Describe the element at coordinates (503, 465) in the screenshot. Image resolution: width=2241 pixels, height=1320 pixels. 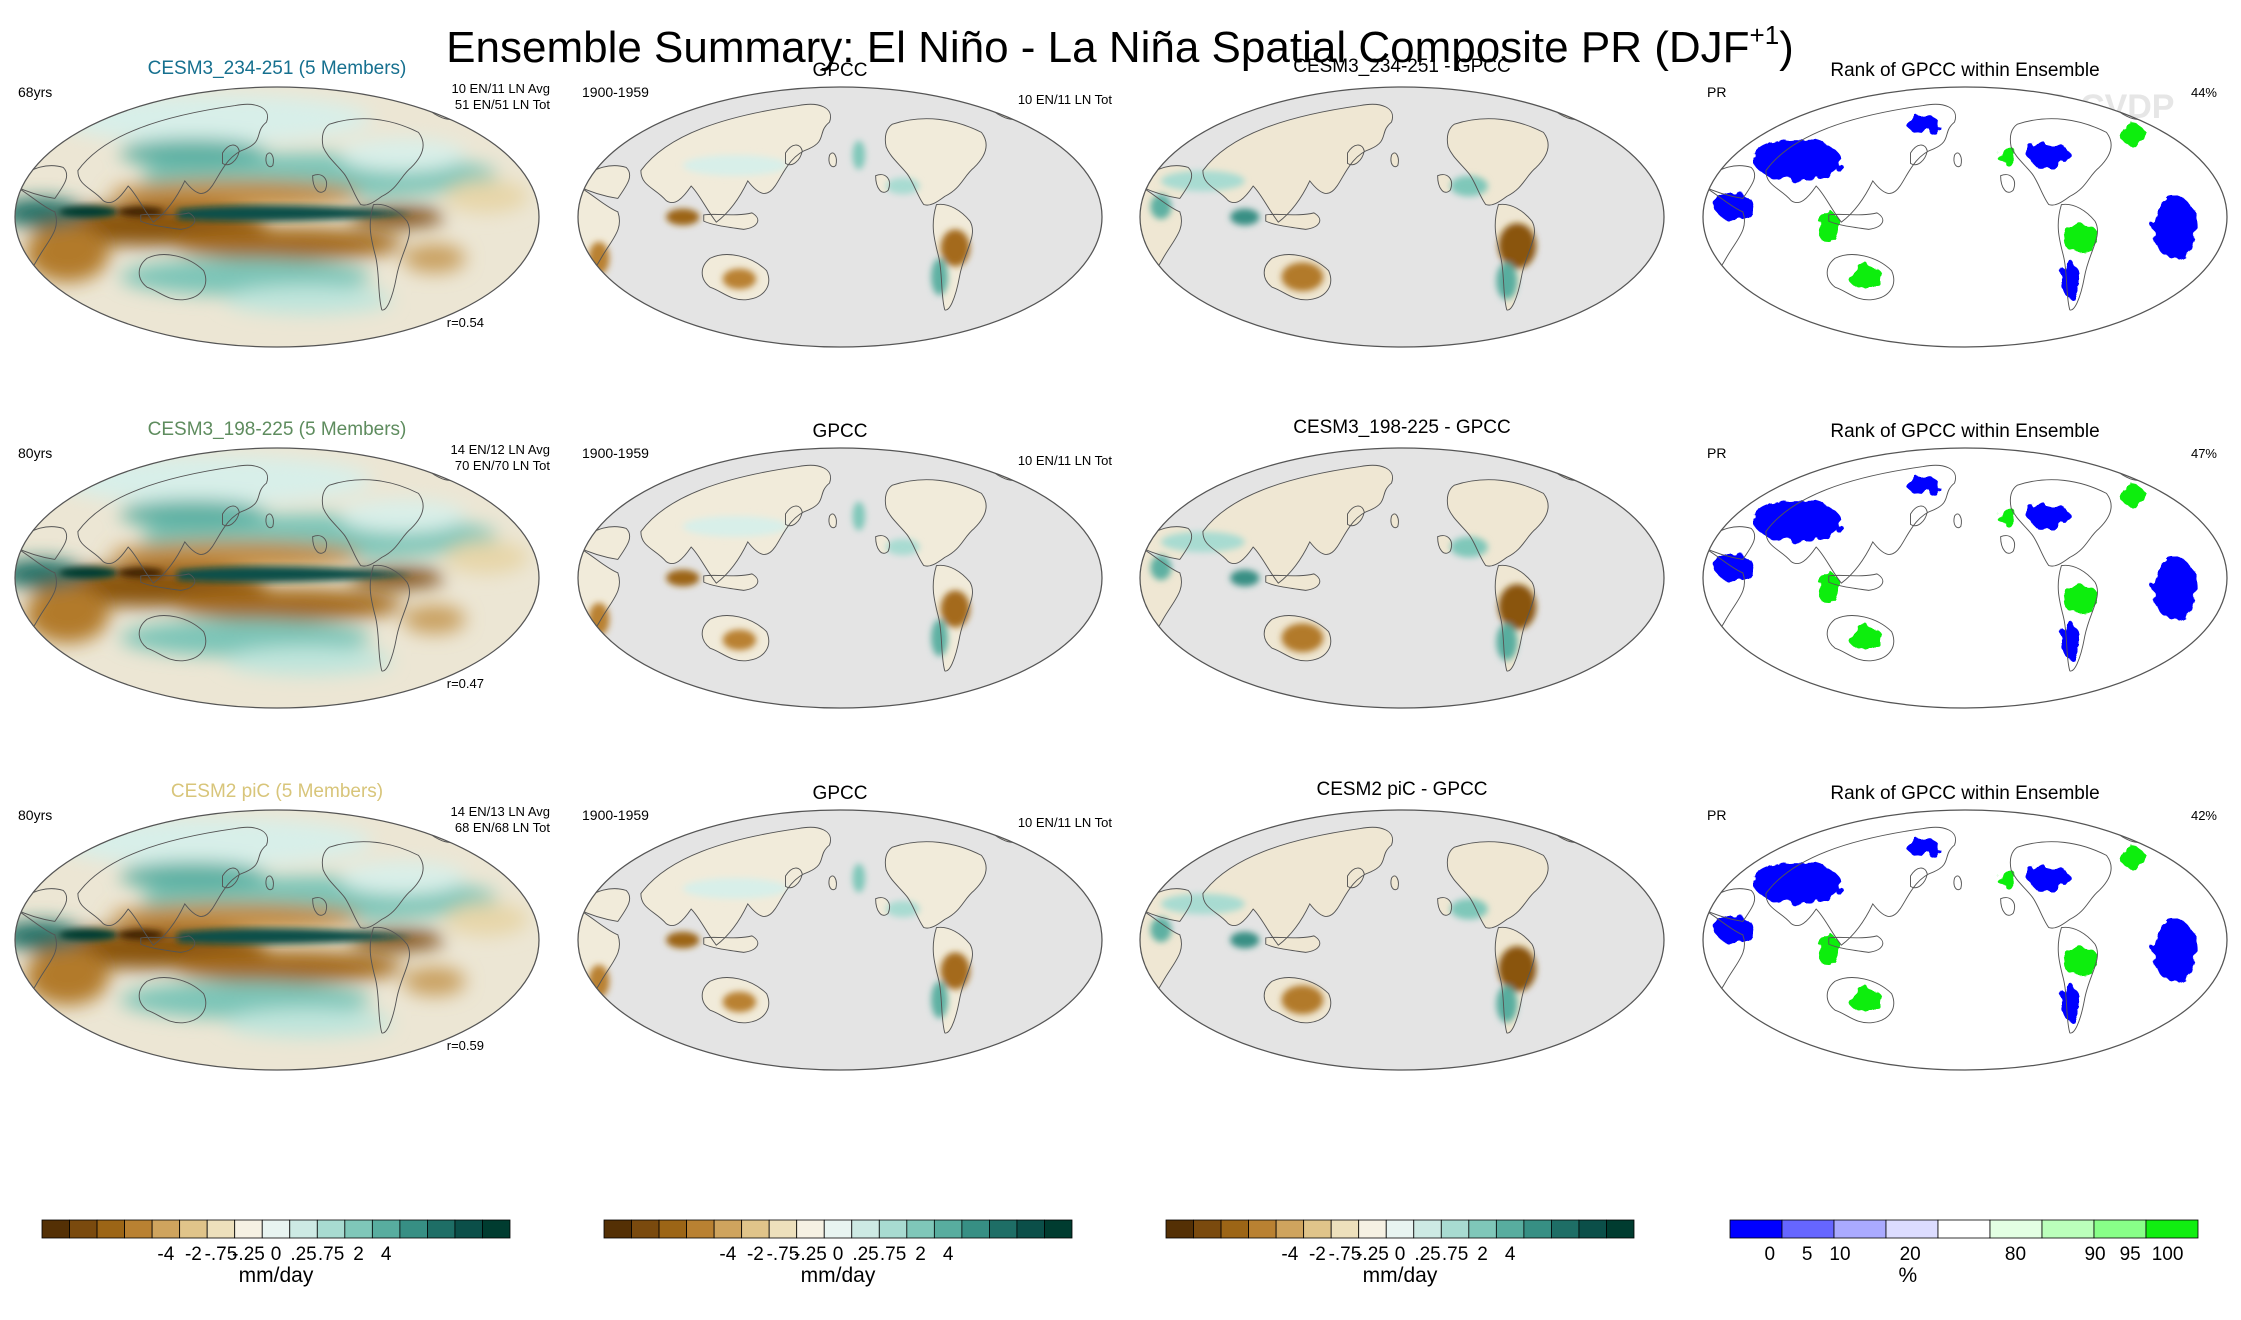
I see `model-events-tot: 70 EN/70 LN Tot` at that location.